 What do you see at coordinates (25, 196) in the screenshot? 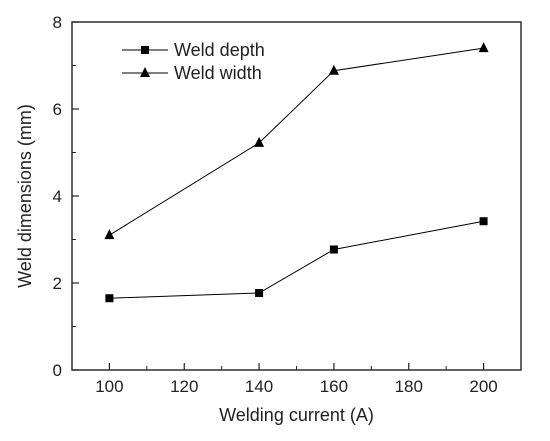
I see `y-axis-title: Weld dimensions (mm)` at bounding box center [25, 196].